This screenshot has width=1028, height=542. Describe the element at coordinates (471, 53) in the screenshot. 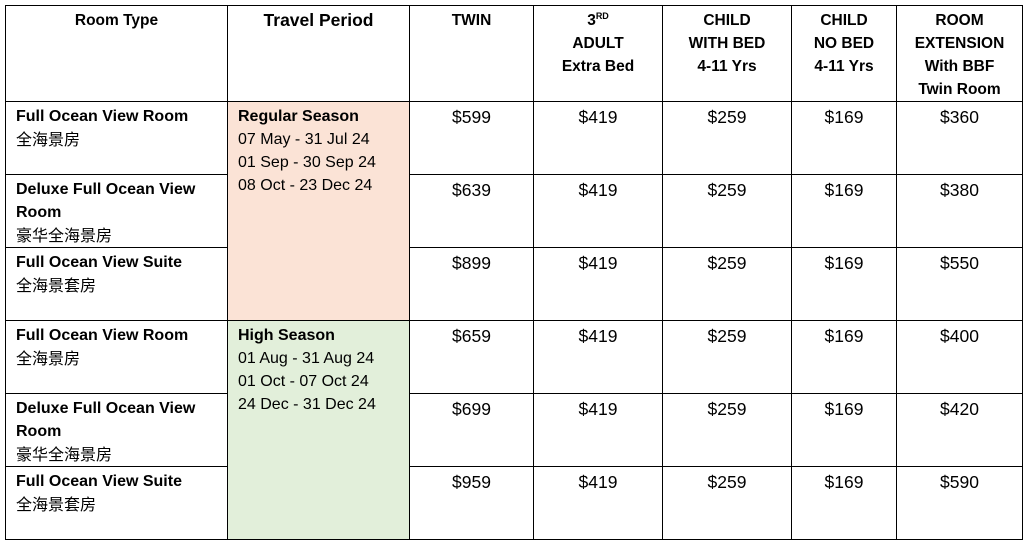

I see `header-twin: TWIN` at that location.